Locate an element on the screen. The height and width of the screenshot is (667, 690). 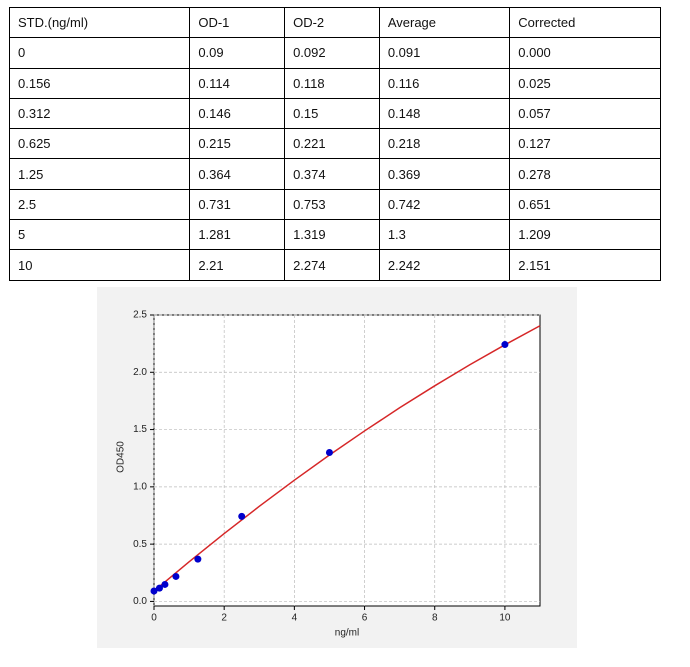
table-cell: 0.146 is located at coordinates (237, 113).